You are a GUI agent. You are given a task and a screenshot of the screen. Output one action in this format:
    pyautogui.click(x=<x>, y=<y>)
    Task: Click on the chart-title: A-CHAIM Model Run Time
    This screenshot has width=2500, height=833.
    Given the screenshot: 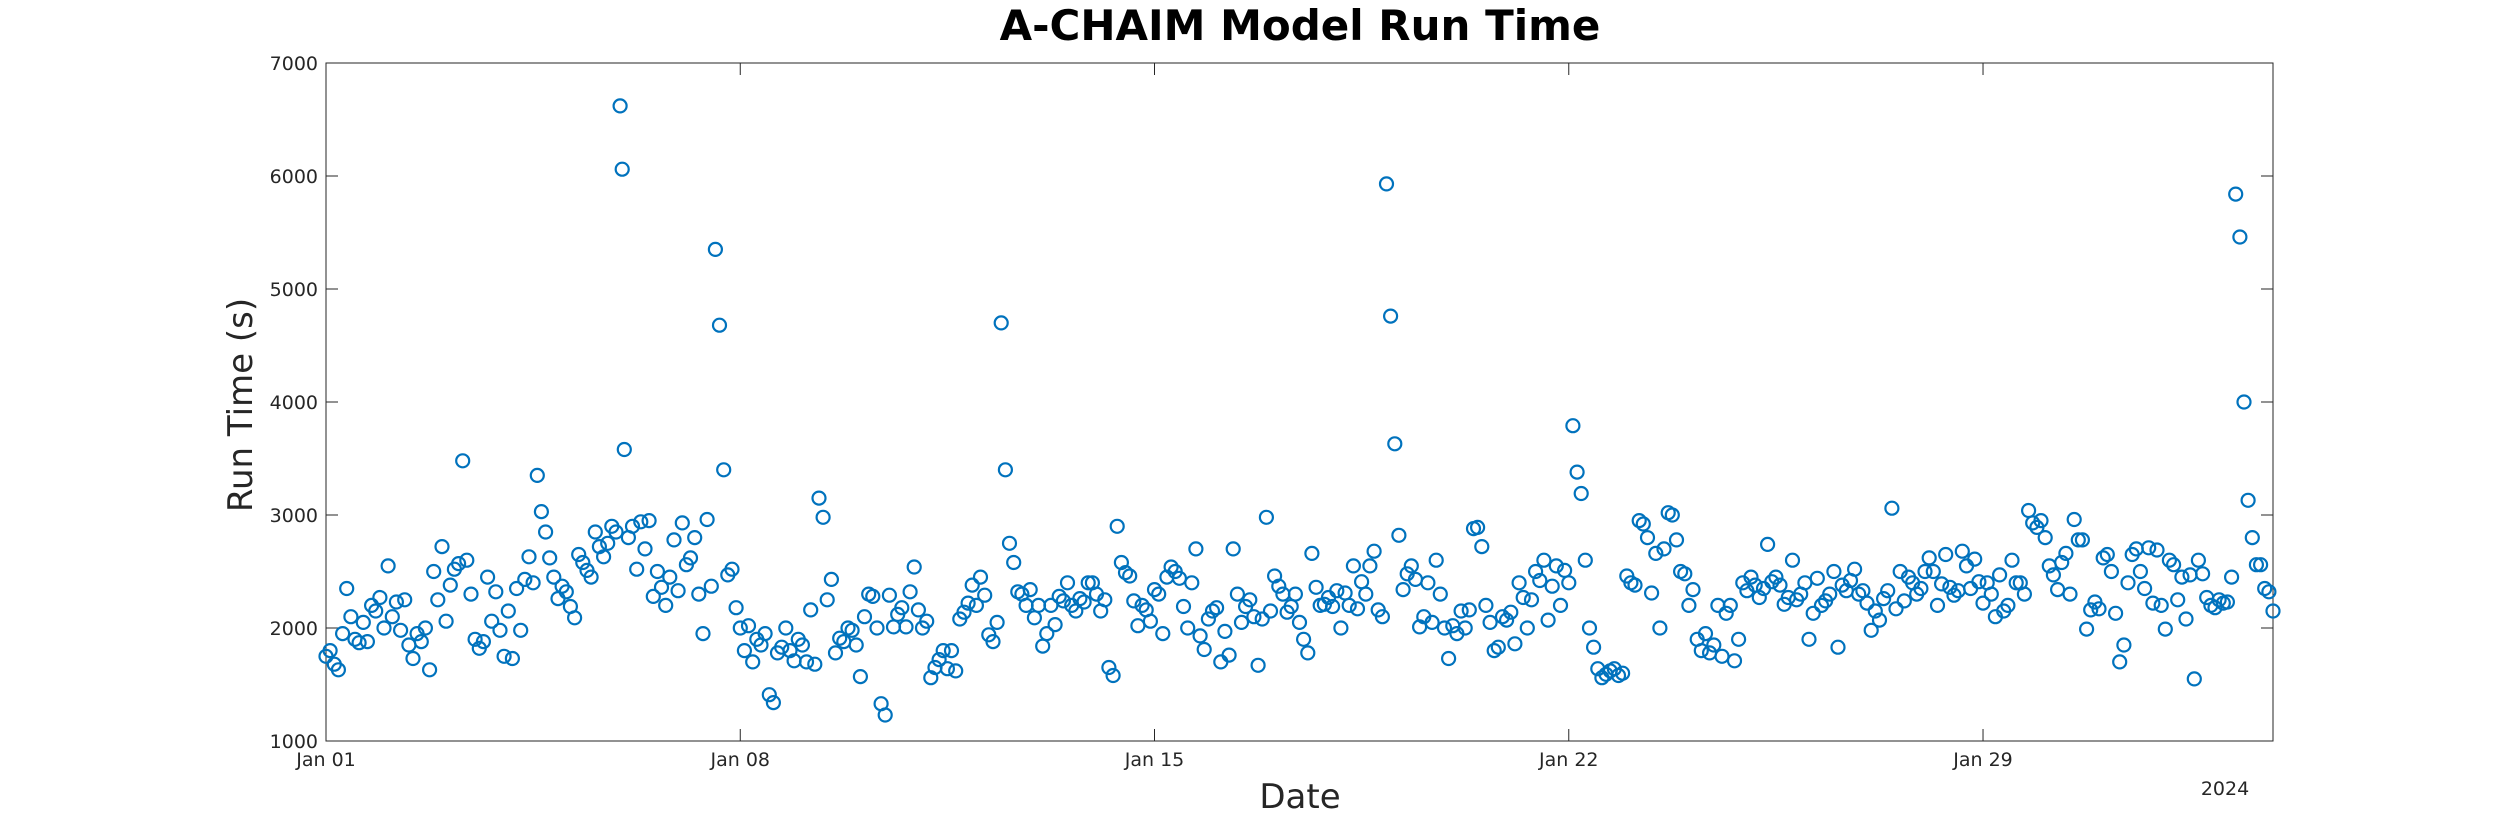 What is the action you would take?
    pyautogui.click(x=1300, y=25)
    